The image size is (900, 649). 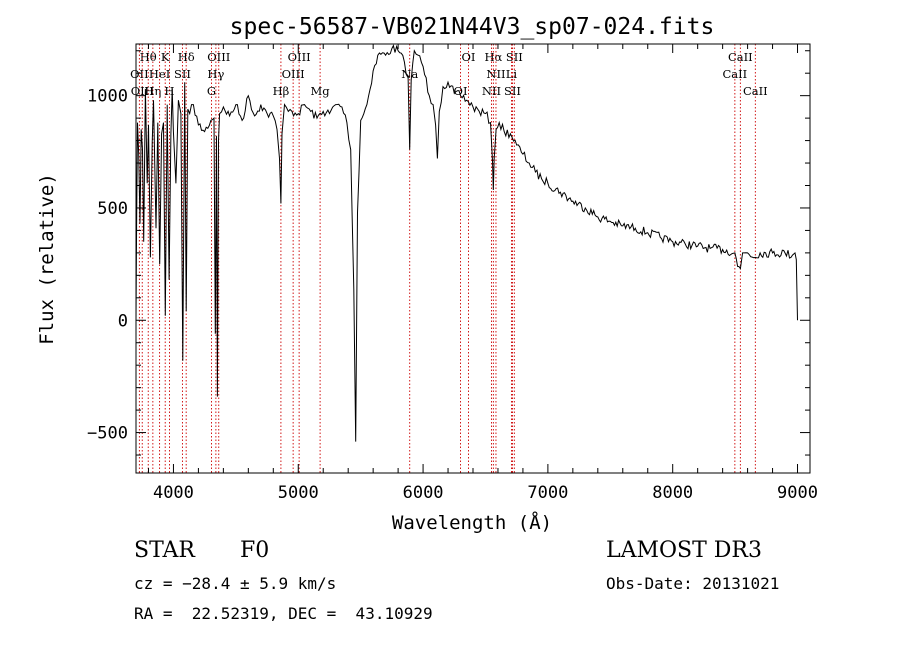 I want to click on x-axis-label: Wavelength (Å), so click(x=472, y=522).